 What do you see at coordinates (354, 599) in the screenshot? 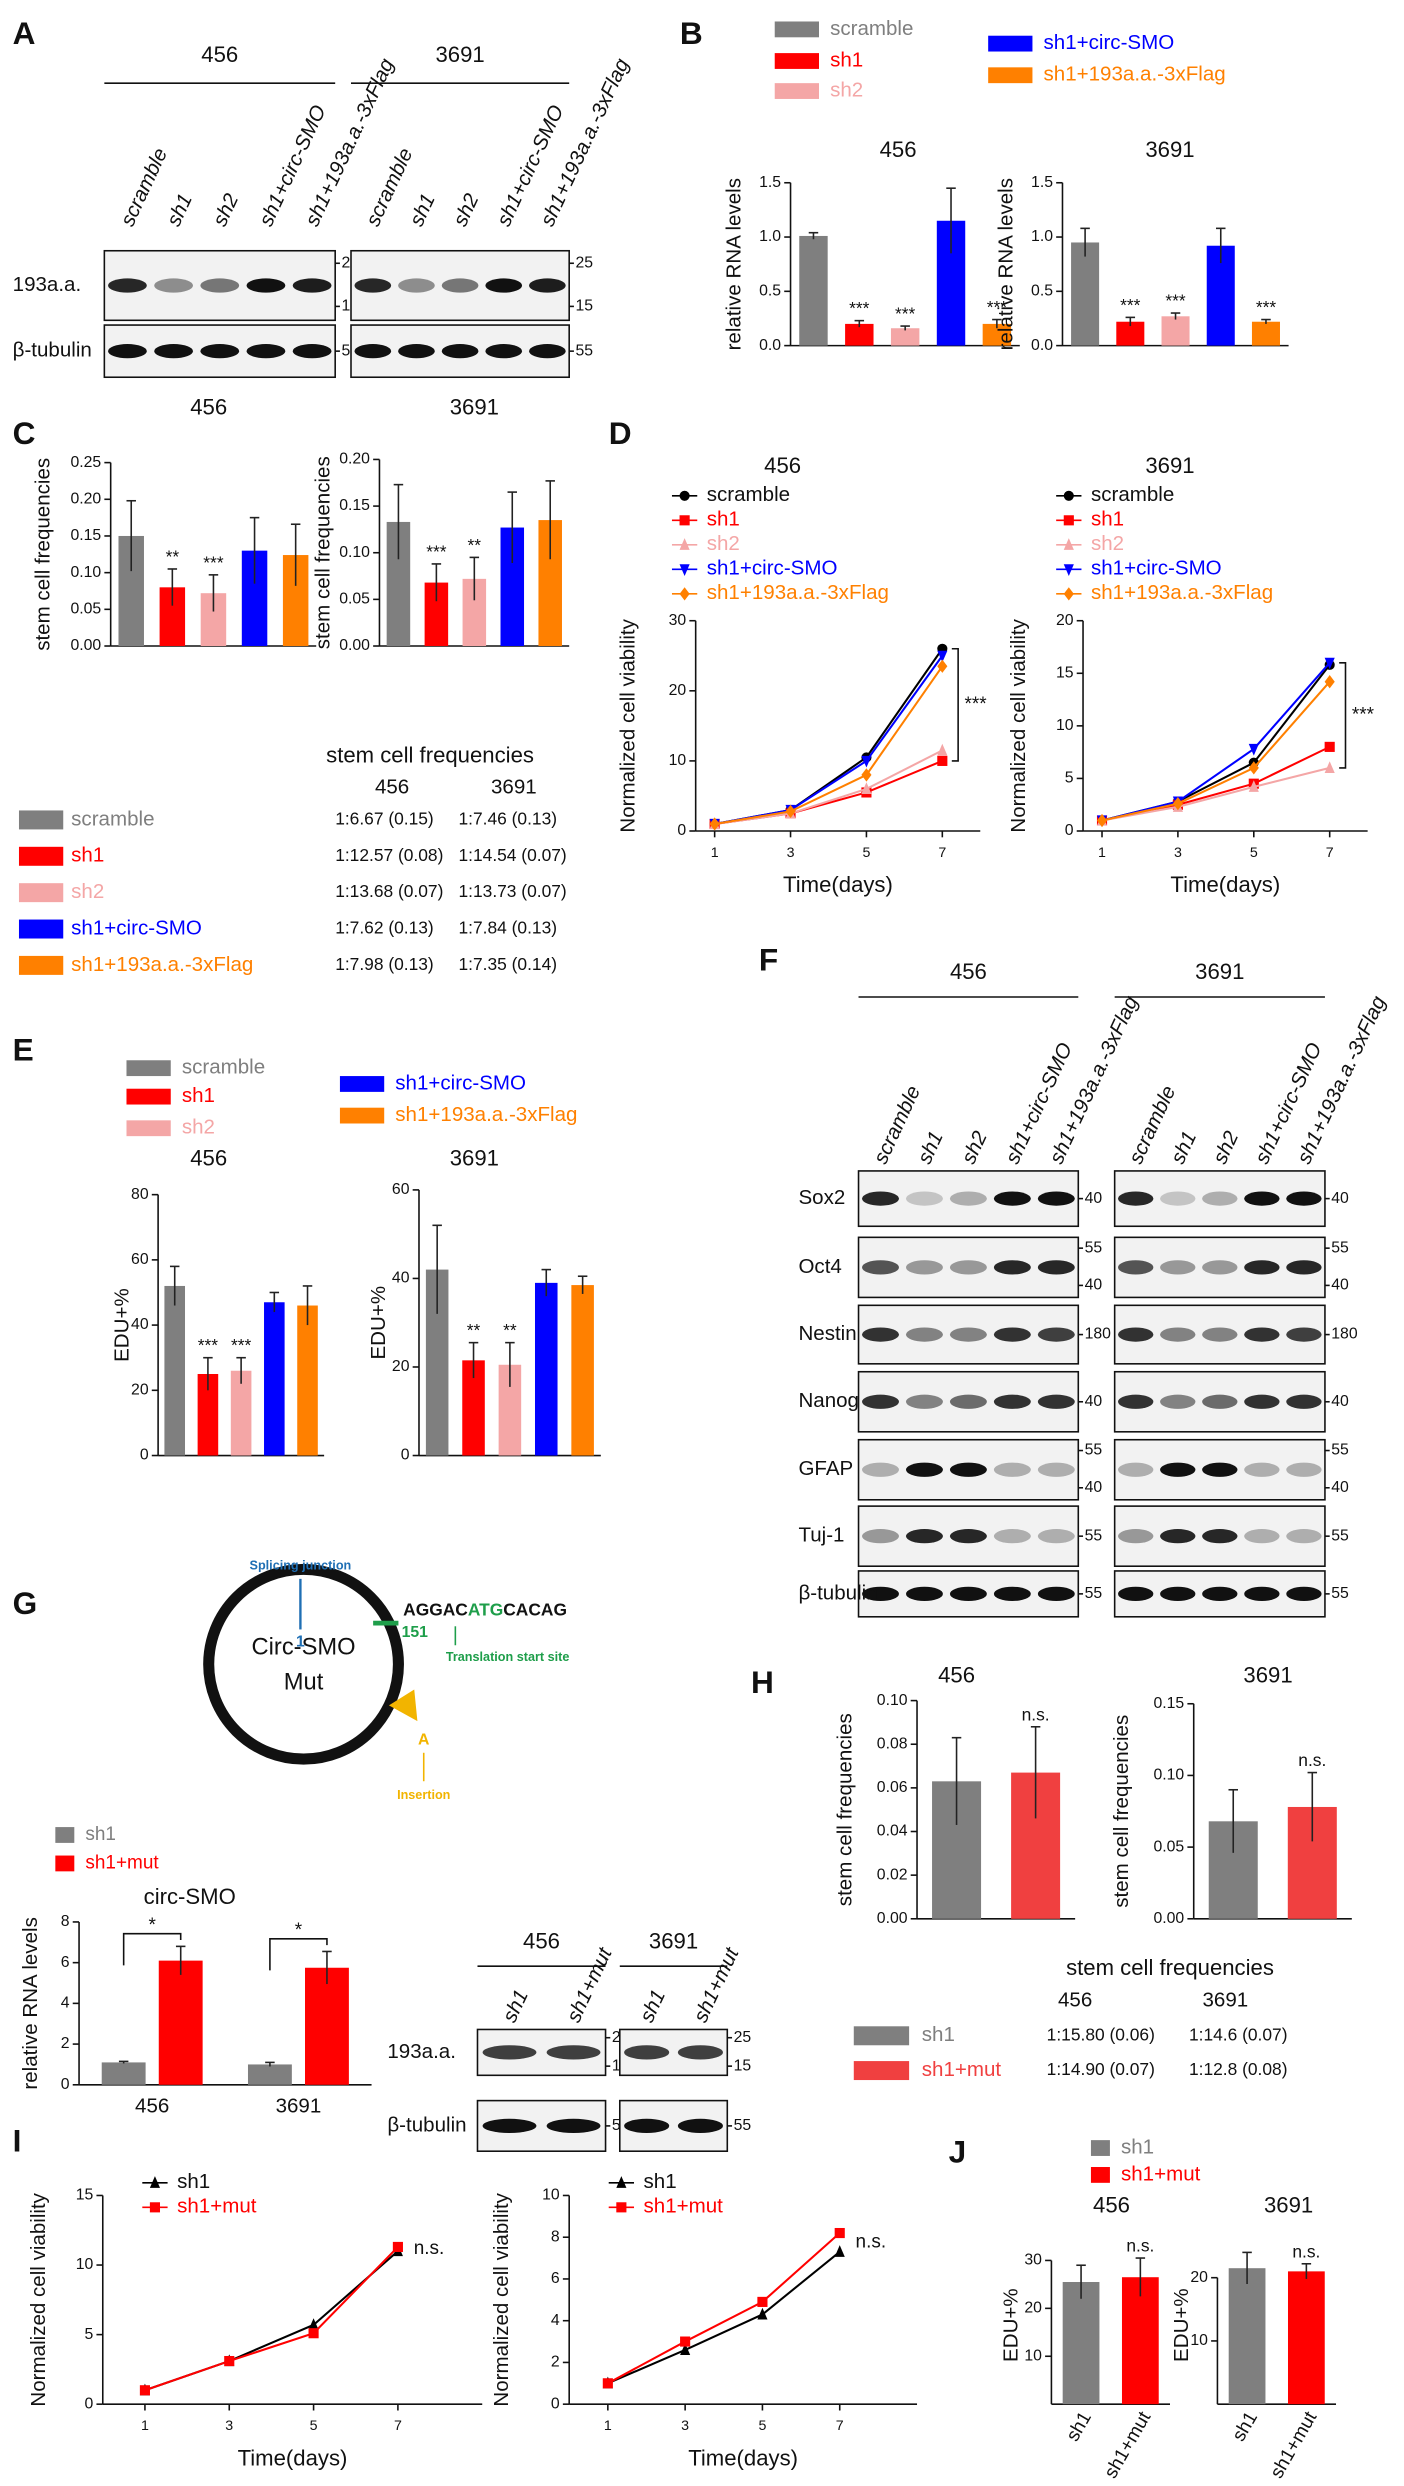
I see `y-tick-label: 0.05` at bounding box center [354, 599].